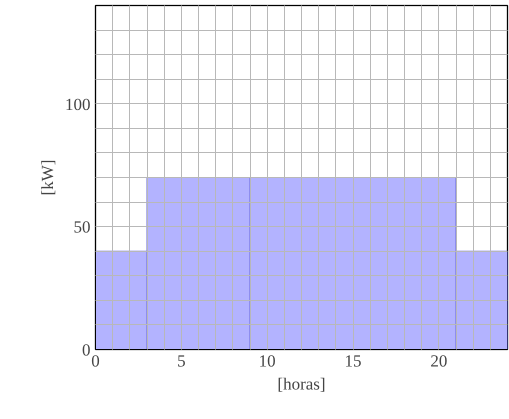  I want to click on y-axis-title: [kW], so click(47, 178).